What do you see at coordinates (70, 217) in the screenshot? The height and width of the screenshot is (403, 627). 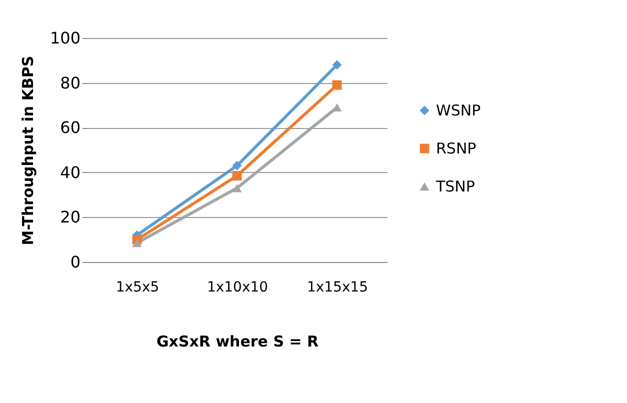 I see `y-tick-label: 20` at bounding box center [70, 217].